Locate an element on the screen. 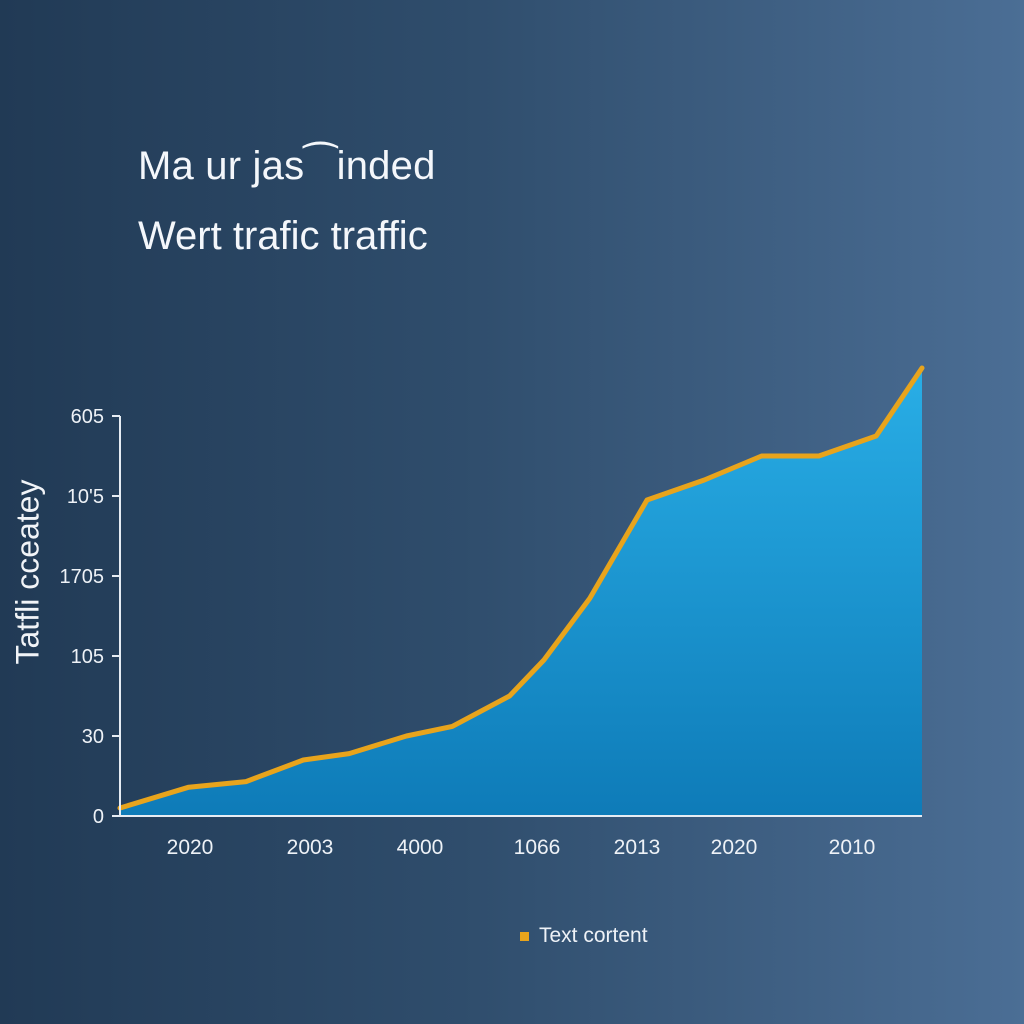 The width and height of the screenshot is (1024, 1024). x-tick-label: 2013 is located at coordinates (637, 847).